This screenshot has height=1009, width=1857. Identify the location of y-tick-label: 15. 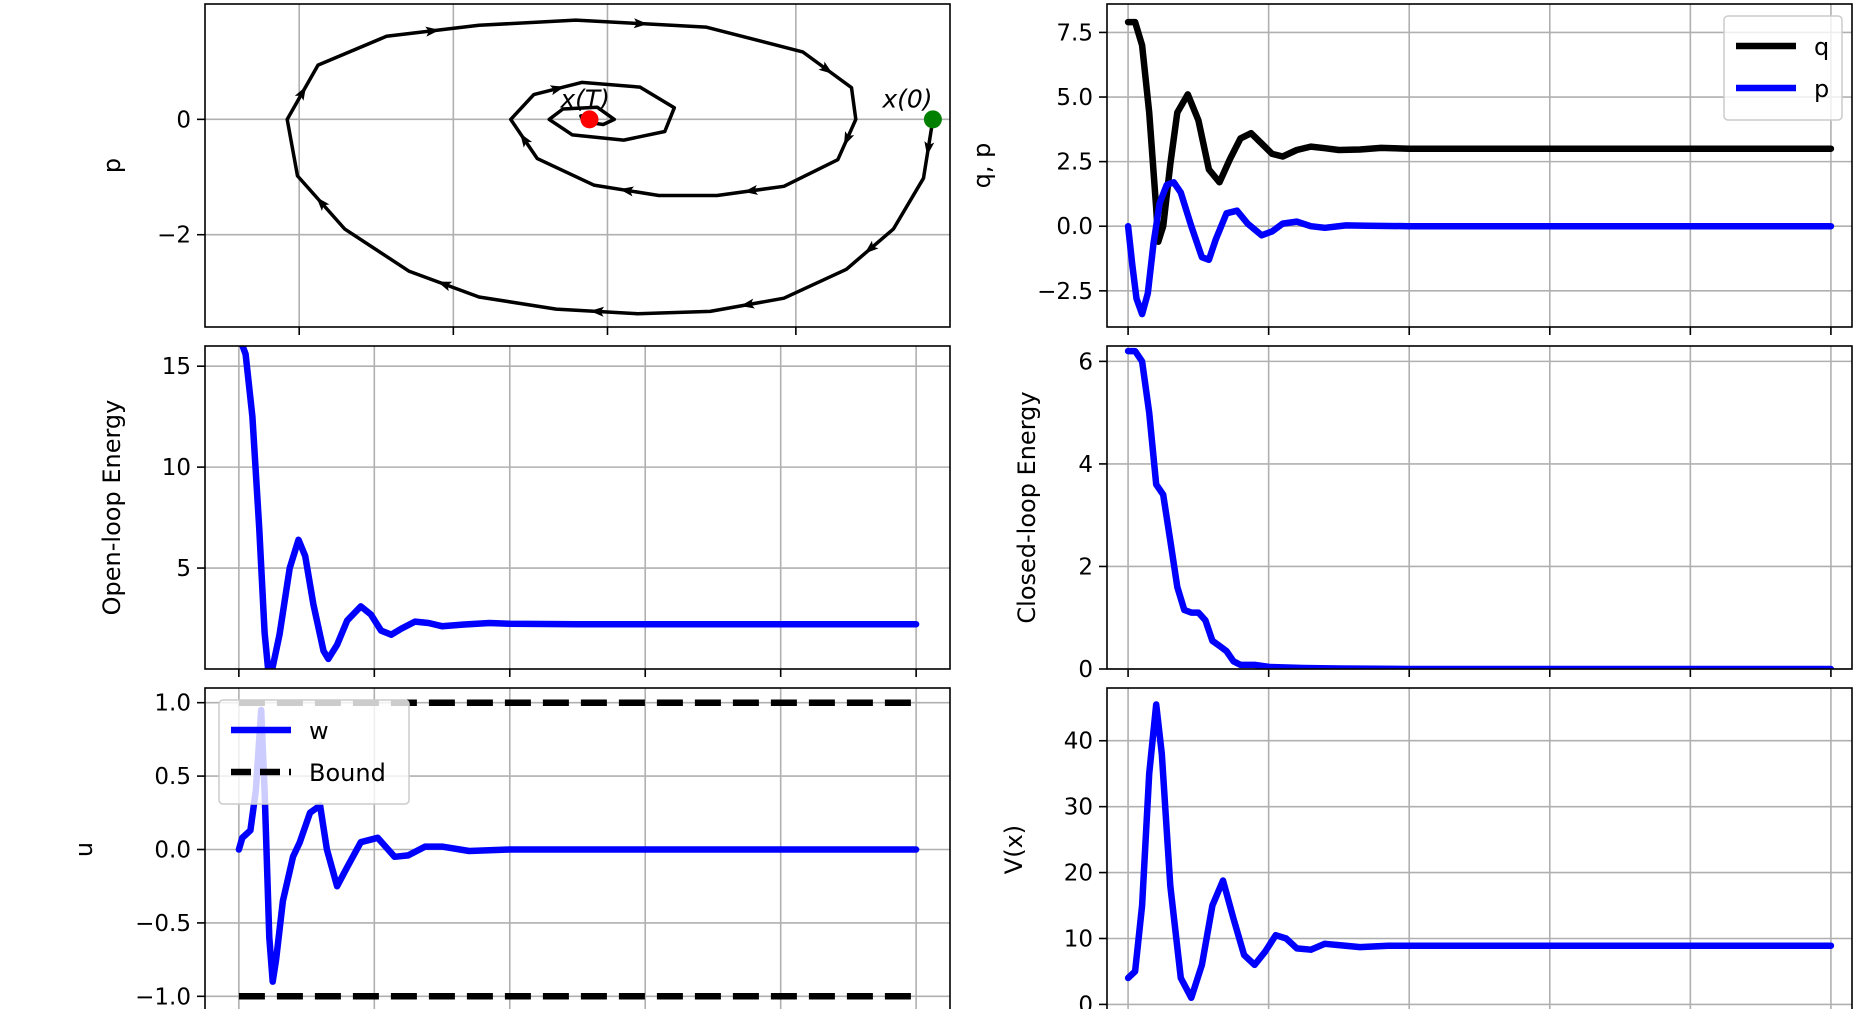
(176, 367).